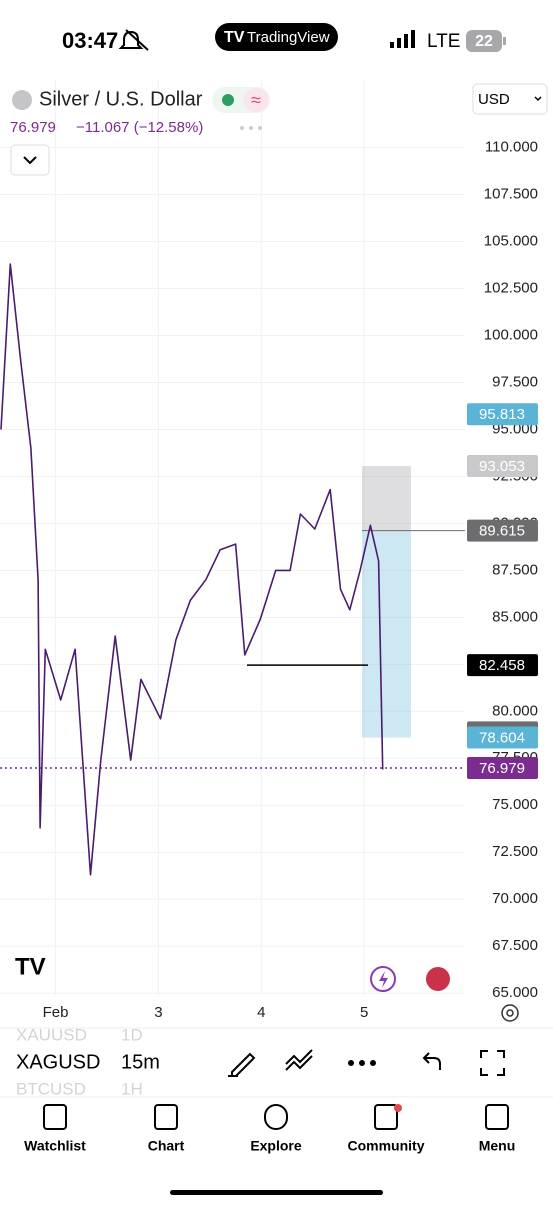 The height and width of the screenshot is (1205, 553). I want to click on y-tick-label: 80.000, so click(515, 710).